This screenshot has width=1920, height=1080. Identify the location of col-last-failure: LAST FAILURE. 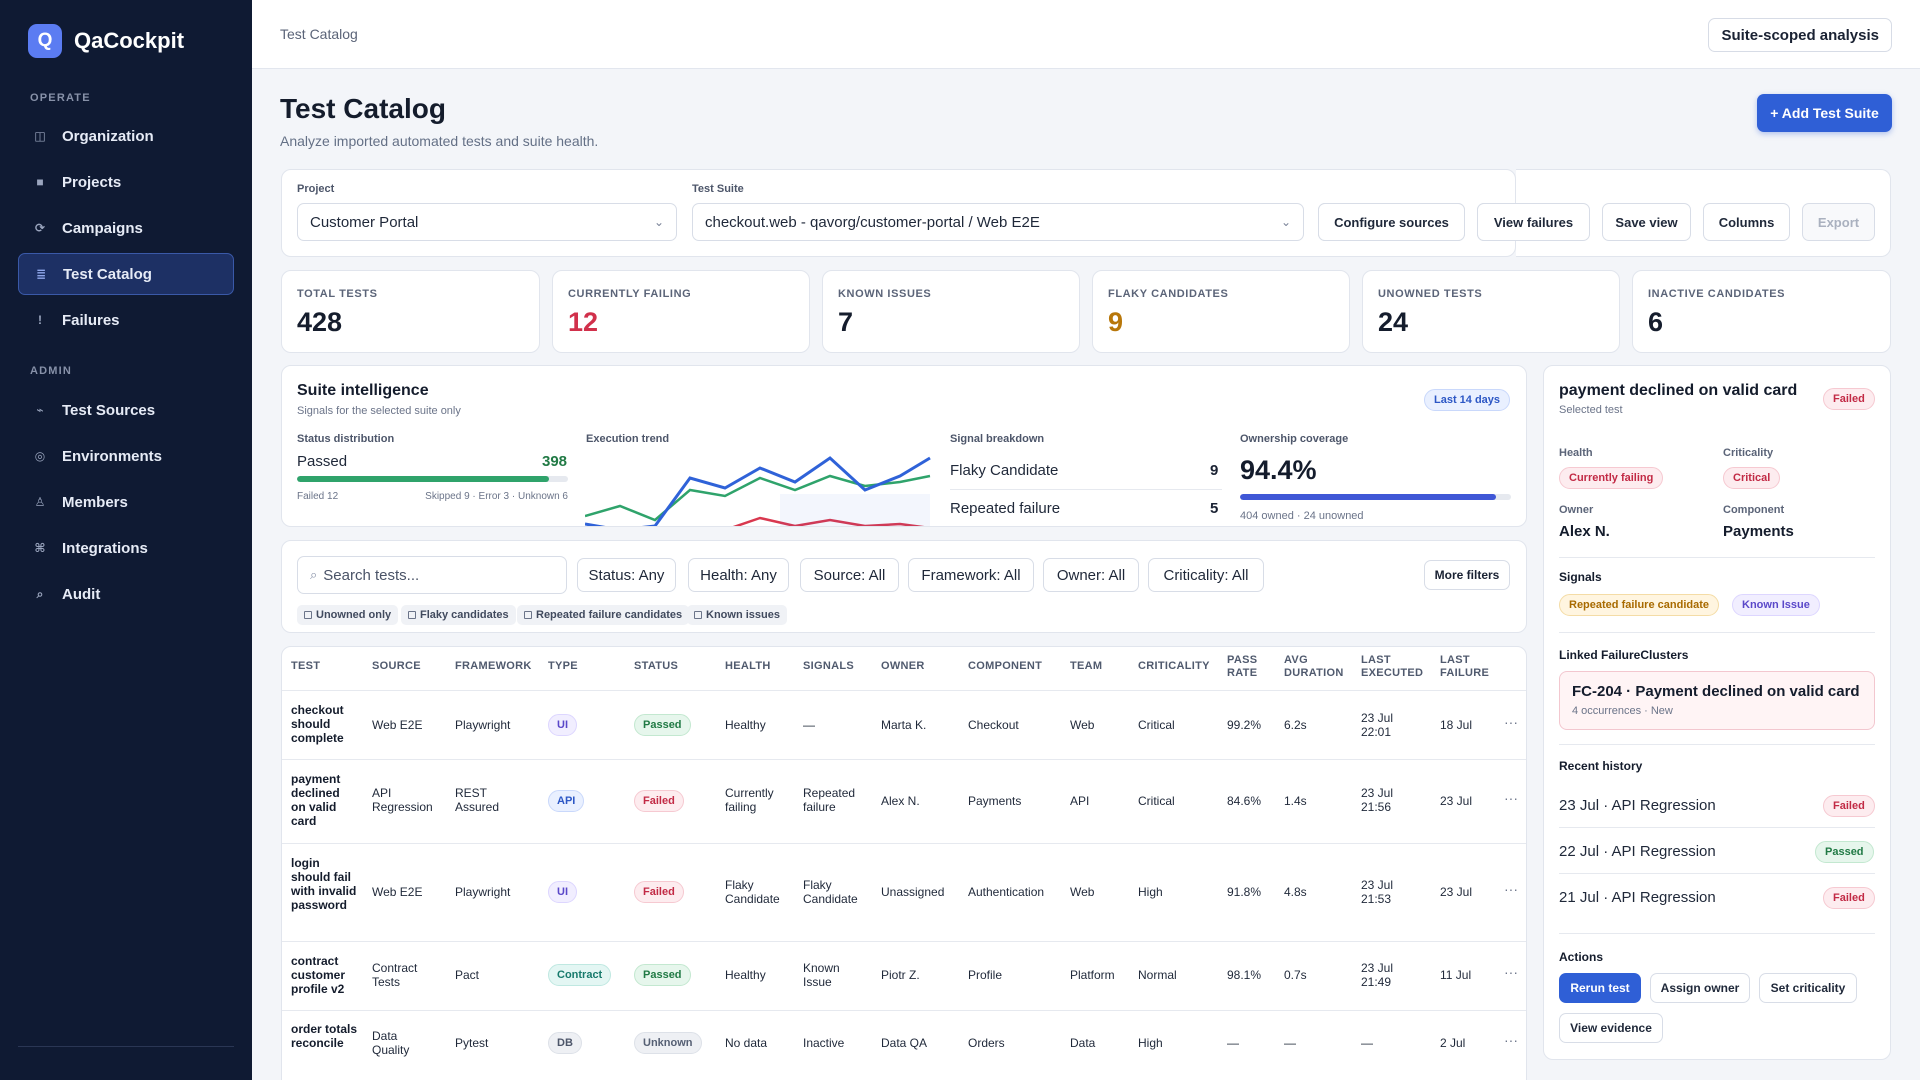
(1465, 666).